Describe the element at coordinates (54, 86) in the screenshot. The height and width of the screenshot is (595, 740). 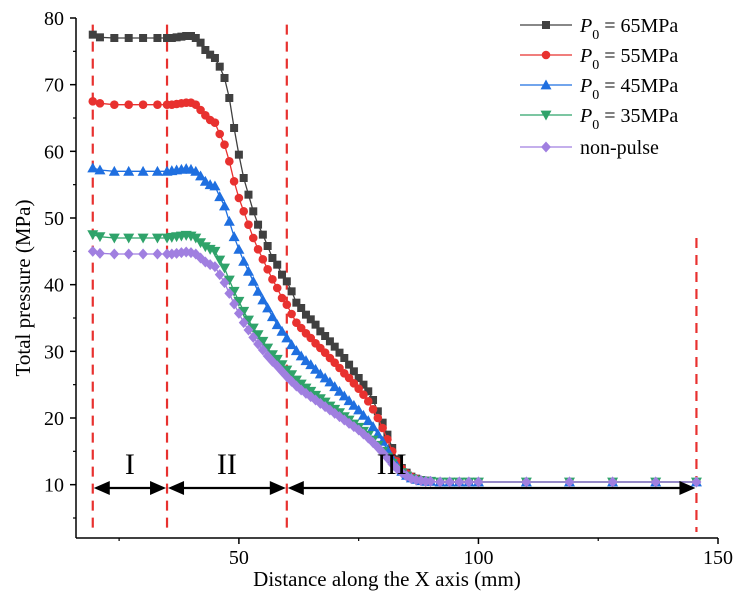
I see `y-tick-label: 70` at that location.